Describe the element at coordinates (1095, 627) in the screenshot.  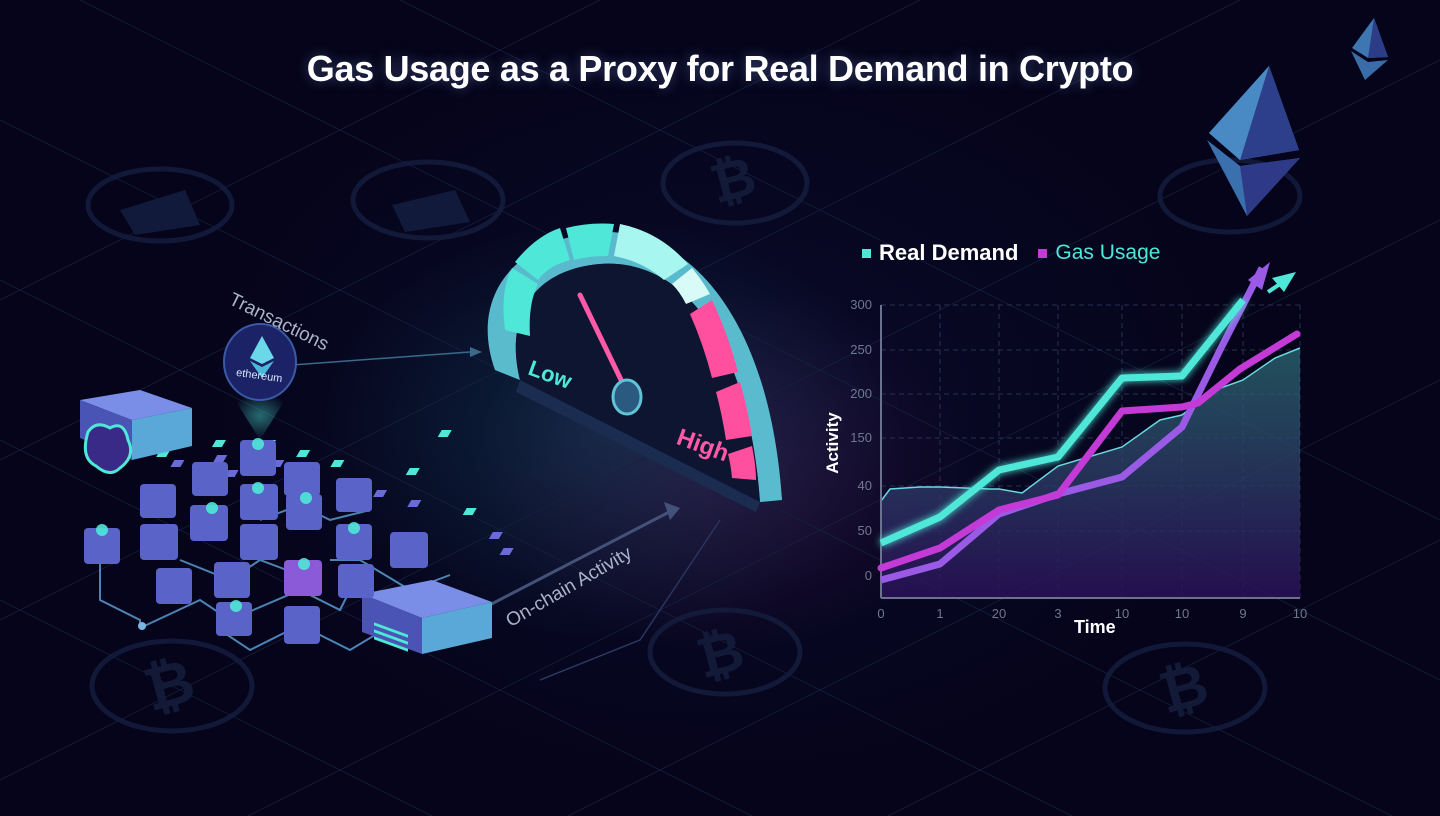
I see `x-axis-label: Time` at that location.